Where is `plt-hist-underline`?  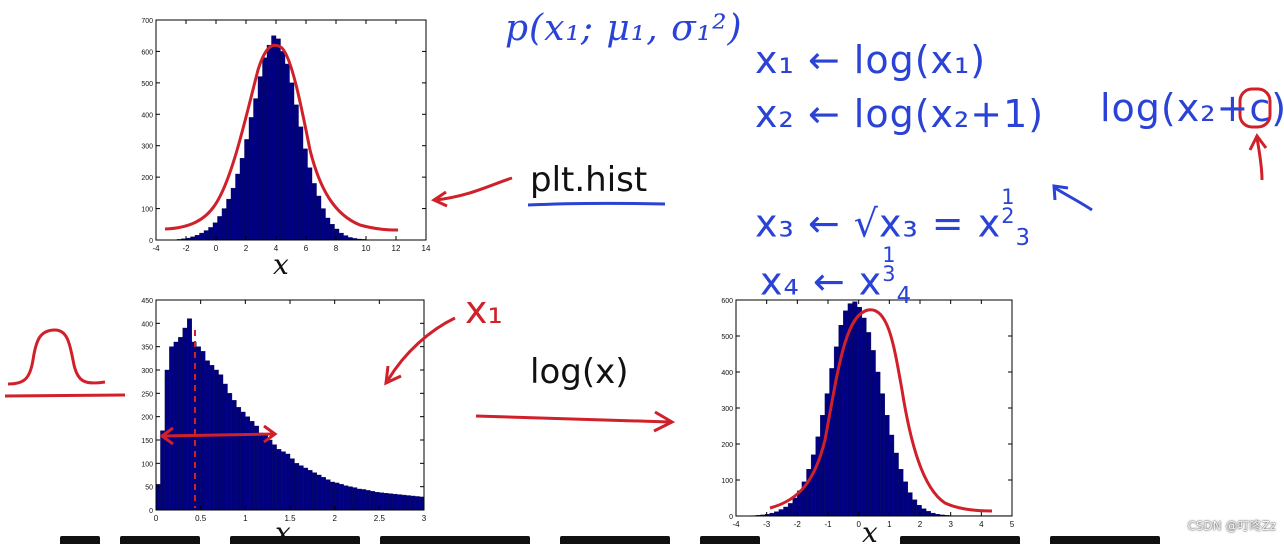
plt-hist-underline is located at coordinates (596, 204).